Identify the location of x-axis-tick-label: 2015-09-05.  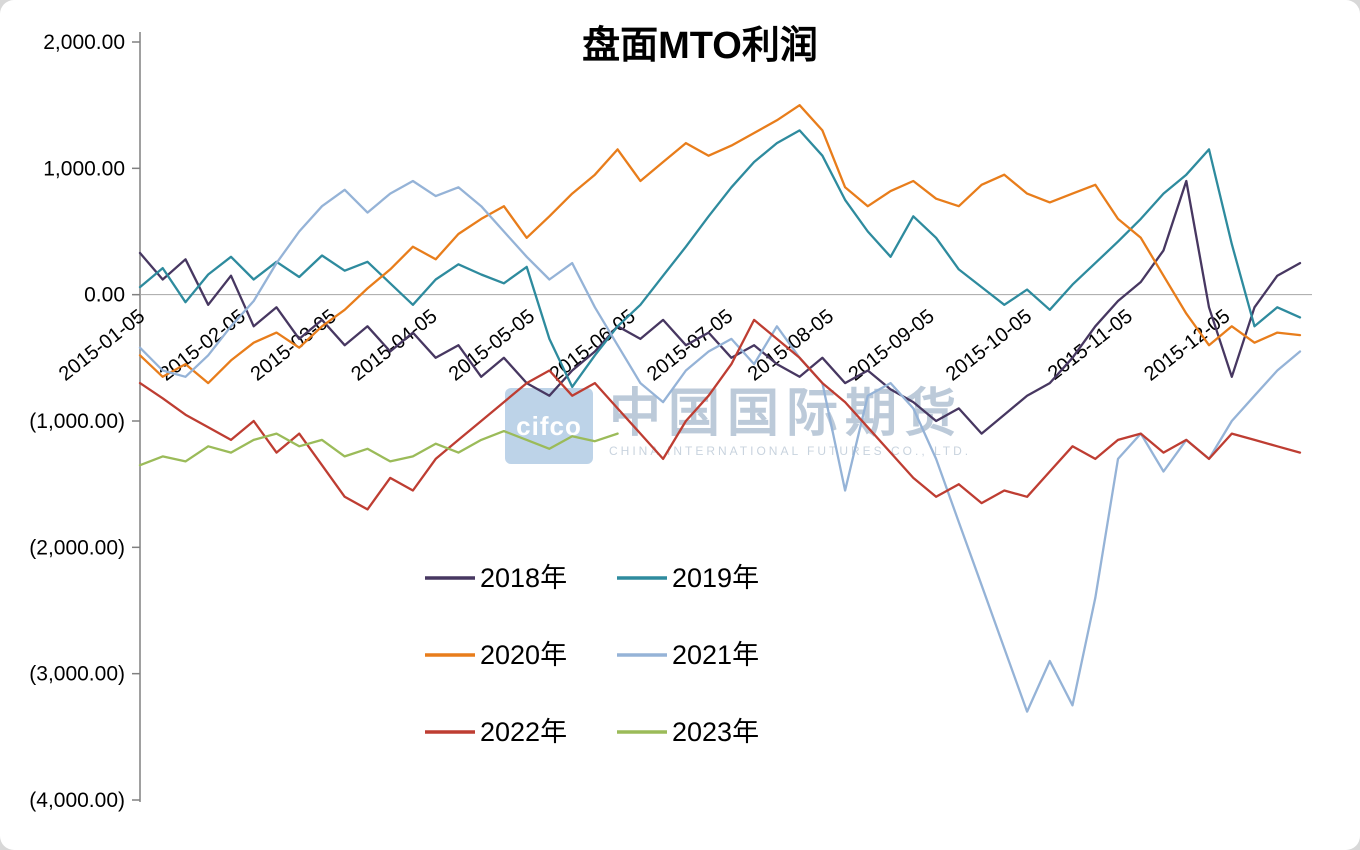
(891, 345).